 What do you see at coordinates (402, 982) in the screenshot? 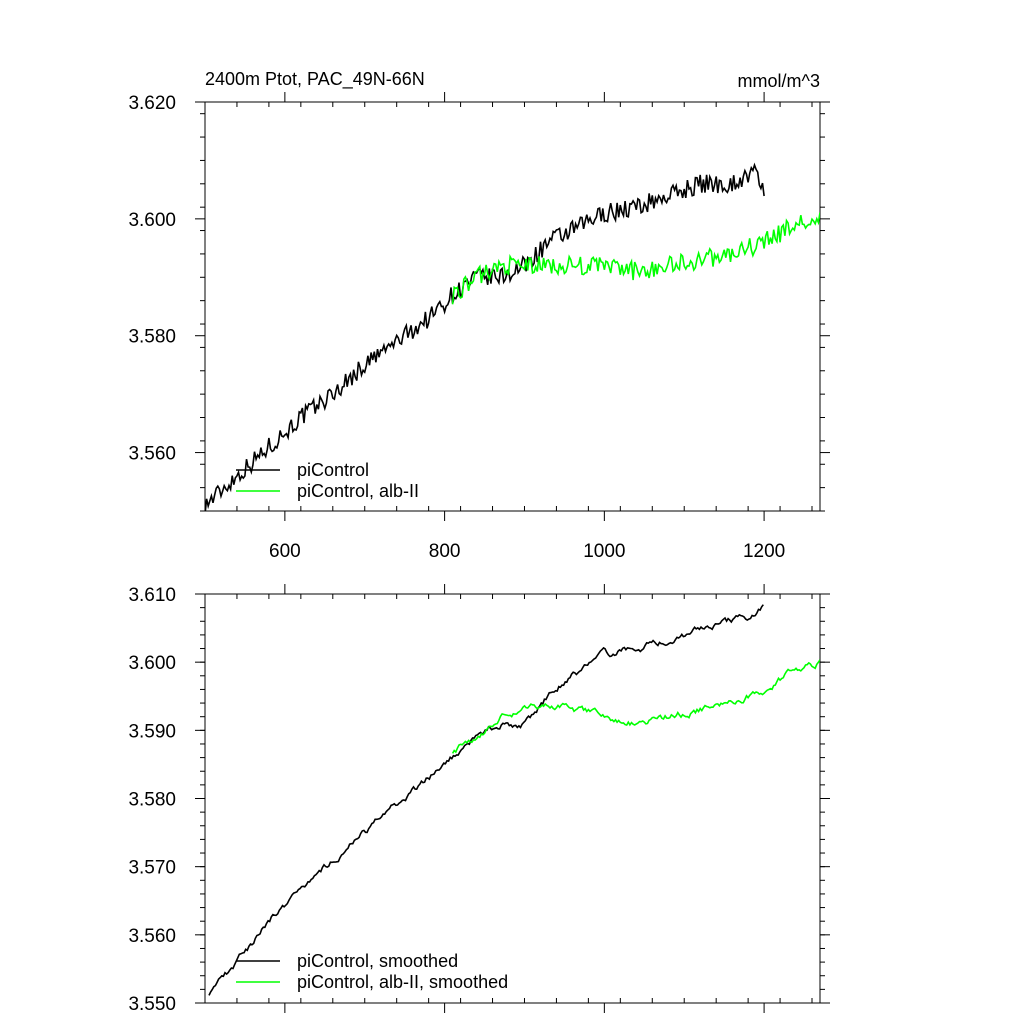
I see `legend-label: piControl, alb-II, smoothed` at bounding box center [402, 982].